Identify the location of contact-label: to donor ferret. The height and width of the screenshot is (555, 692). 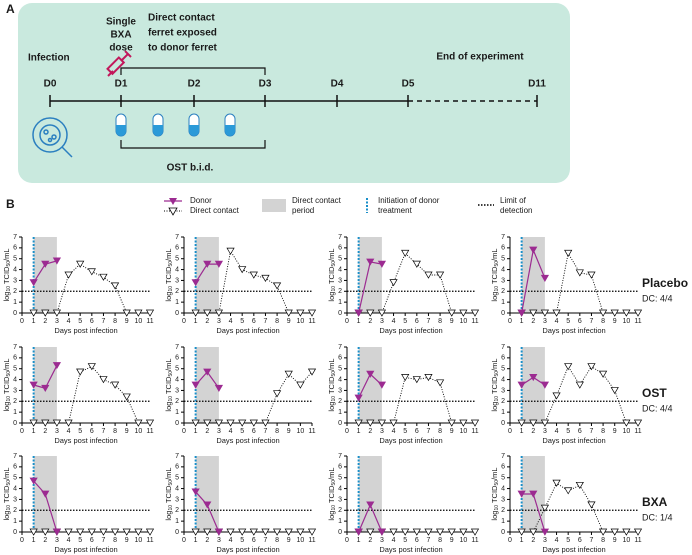
(183, 48).